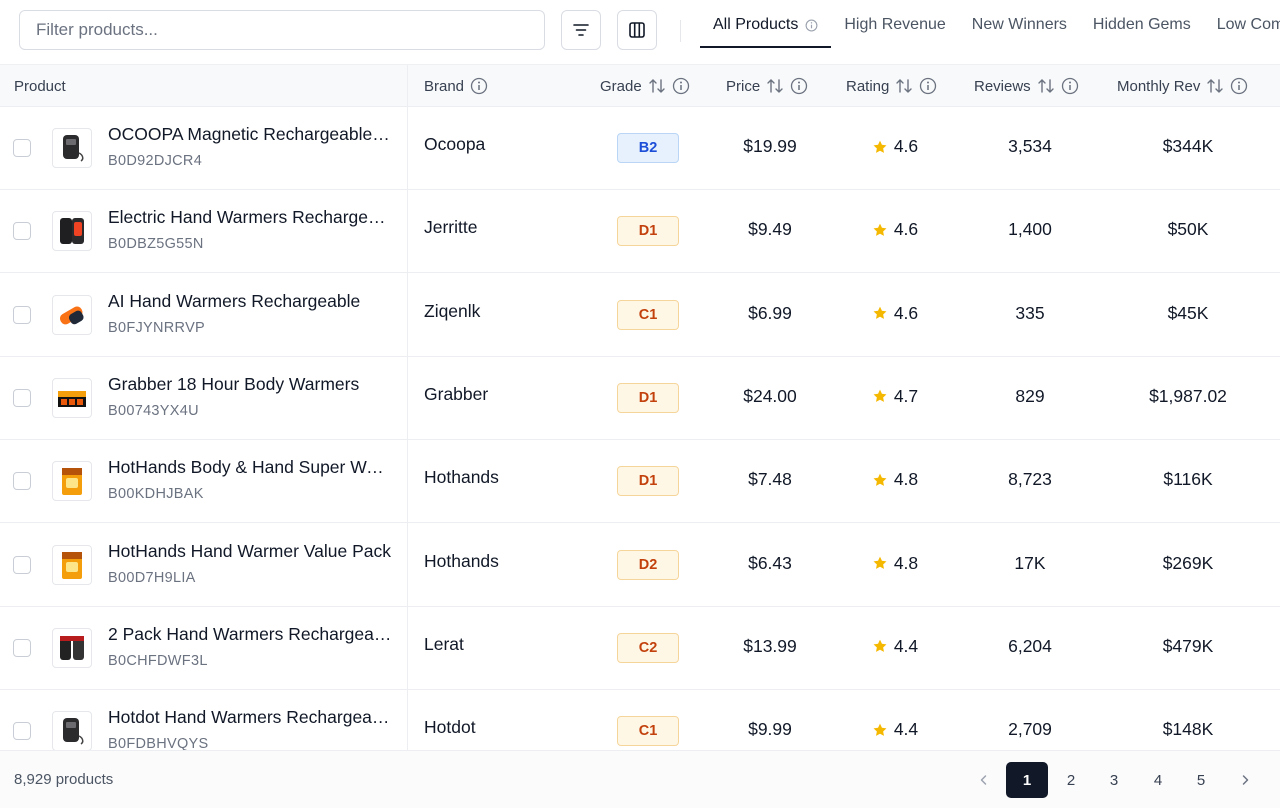 This screenshot has height=808, width=1280. Describe the element at coordinates (250, 467) in the screenshot. I see `product-name: HotHands Body & Hand Super Warmers` at that location.